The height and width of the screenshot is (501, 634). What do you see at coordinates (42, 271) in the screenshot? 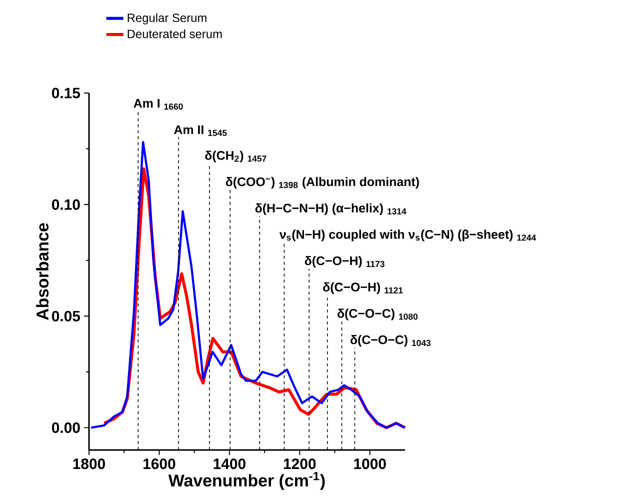
I see `y-axis-title: Absorbance` at bounding box center [42, 271].